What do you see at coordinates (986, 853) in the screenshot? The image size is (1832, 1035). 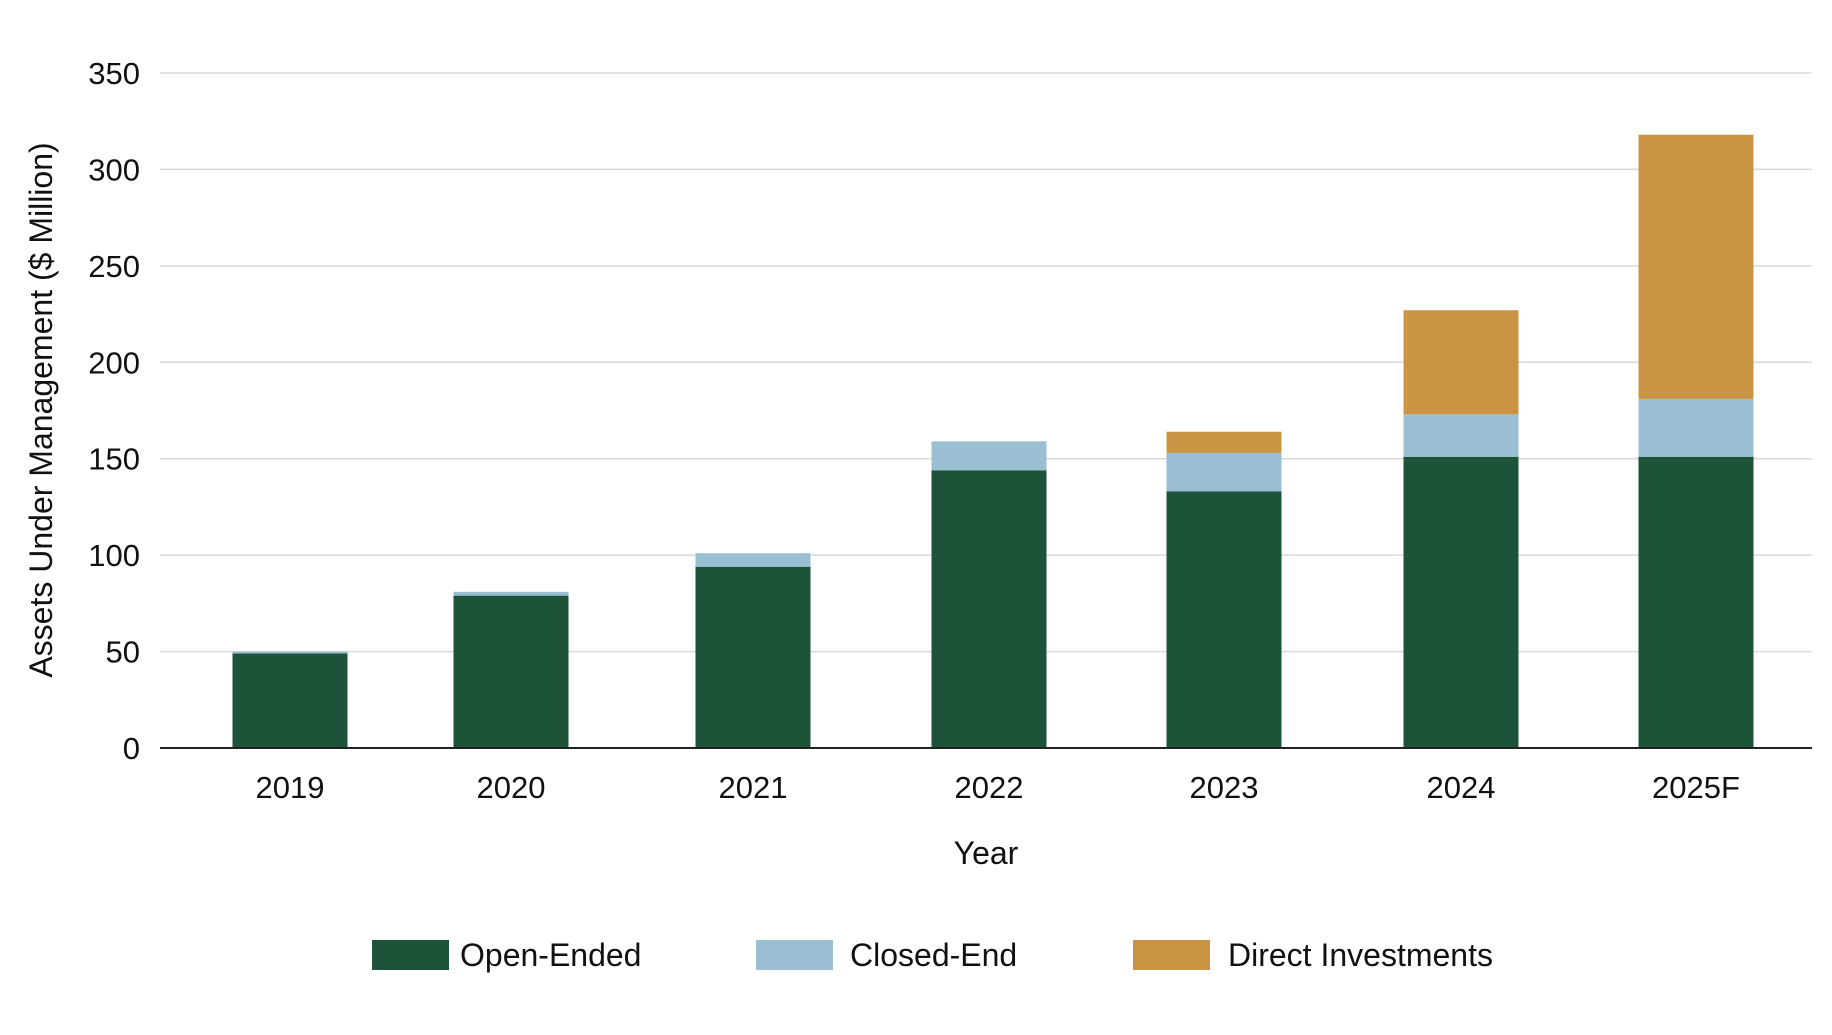 I see `x-axis-title: Year` at bounding box center [986, 853].